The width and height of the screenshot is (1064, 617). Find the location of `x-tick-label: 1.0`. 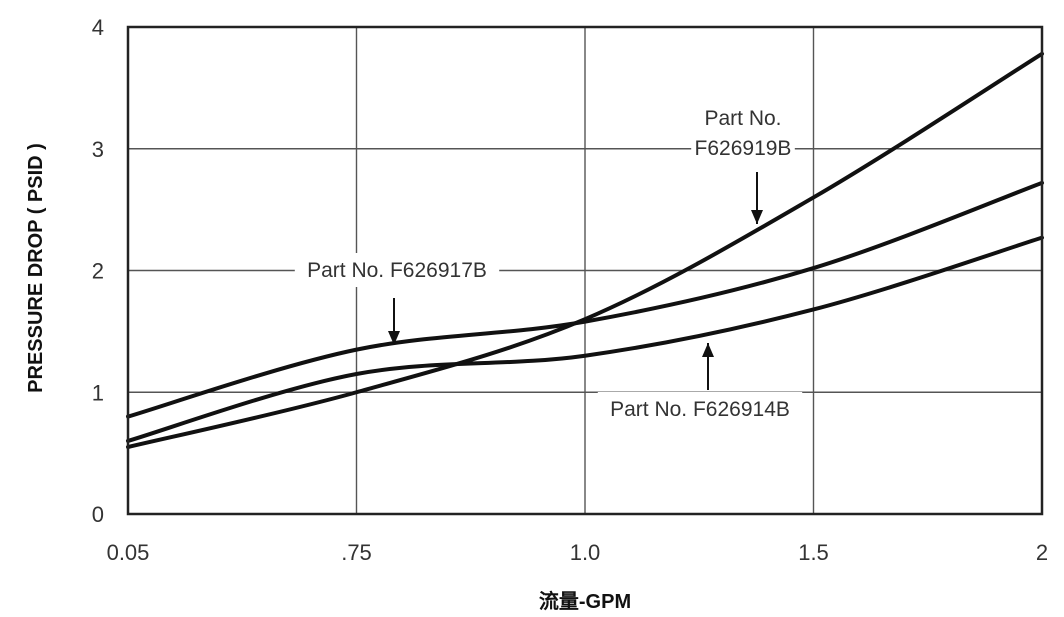

x-tick-label: 1.0 is located at coordinates (585, 552).